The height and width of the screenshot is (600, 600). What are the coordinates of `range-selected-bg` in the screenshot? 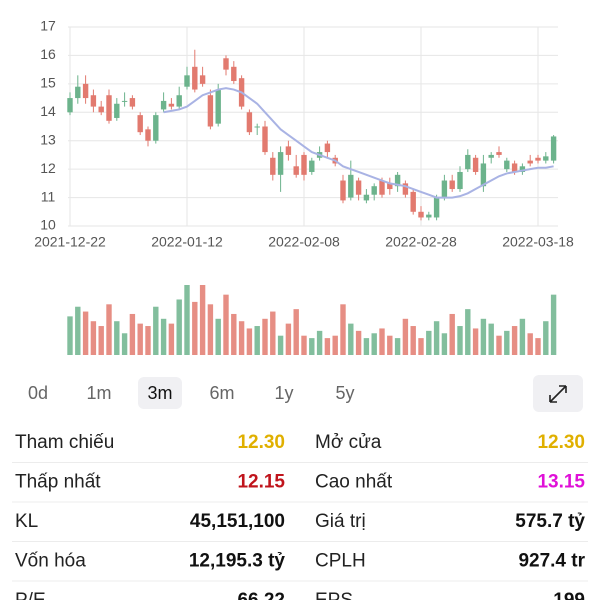 It's located at (160, 393).